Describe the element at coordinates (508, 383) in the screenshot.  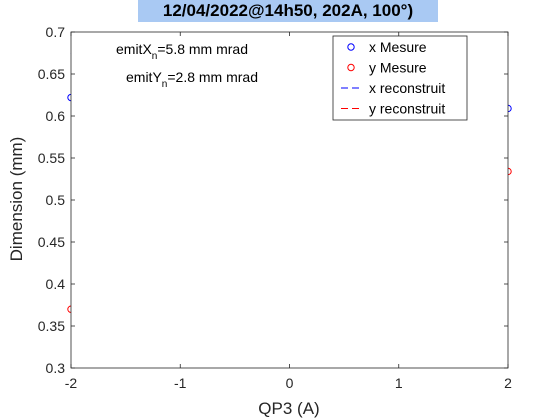
I see `x-tick-label: 2` at that location.